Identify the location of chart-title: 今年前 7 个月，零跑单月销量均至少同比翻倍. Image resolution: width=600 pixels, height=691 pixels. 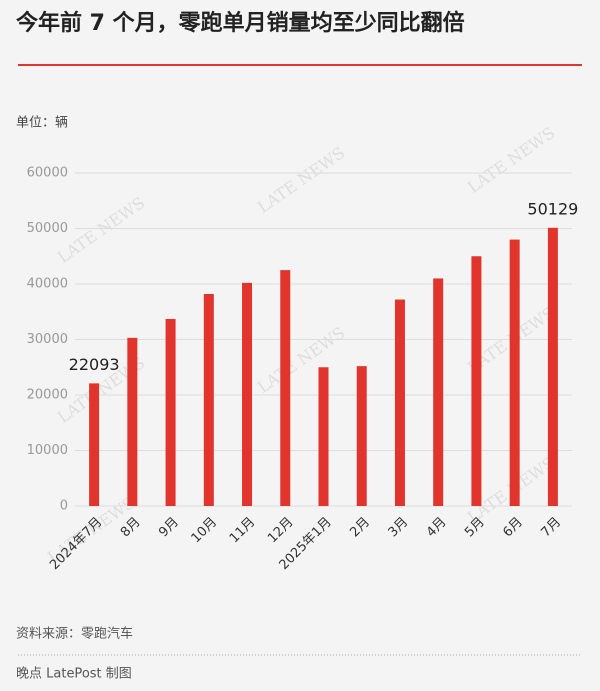
(240, 23).